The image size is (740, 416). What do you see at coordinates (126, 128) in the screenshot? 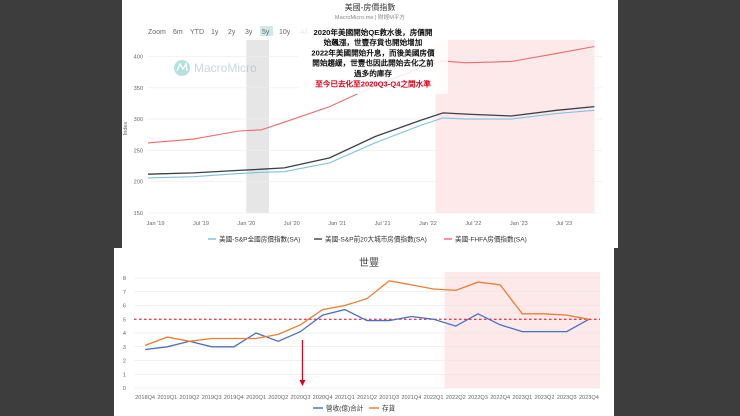
I see `y-axis-label: Index` at bounding box center [126, 128].